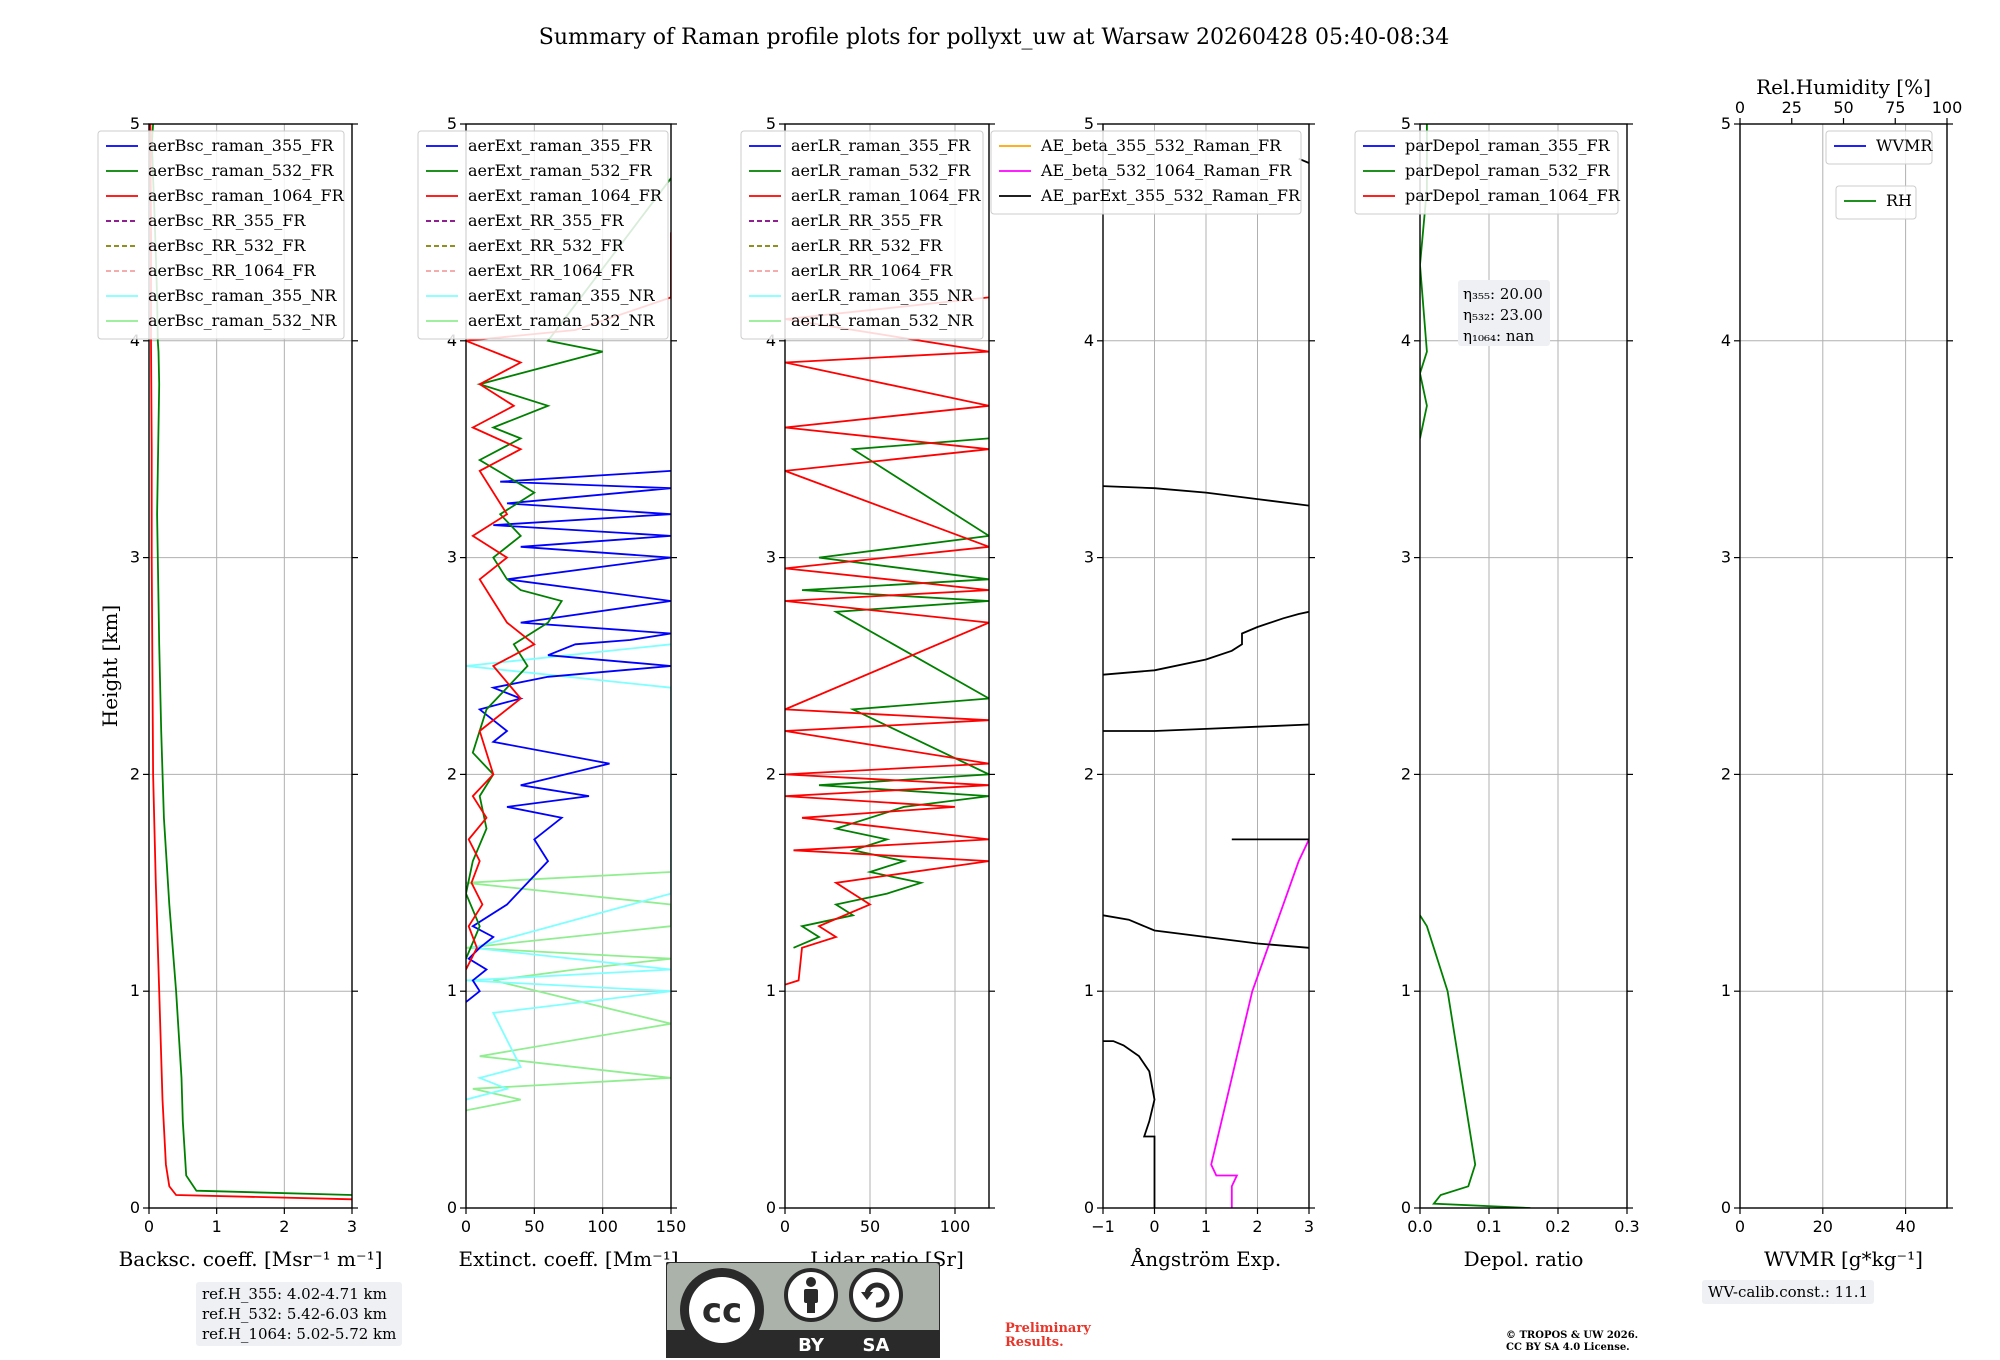 The height and width of the screenshot is (1360, 2000). Describe the element at coordinates (1947, 107) in the screenshot. I see `x2-tick-label: 100` at that location.